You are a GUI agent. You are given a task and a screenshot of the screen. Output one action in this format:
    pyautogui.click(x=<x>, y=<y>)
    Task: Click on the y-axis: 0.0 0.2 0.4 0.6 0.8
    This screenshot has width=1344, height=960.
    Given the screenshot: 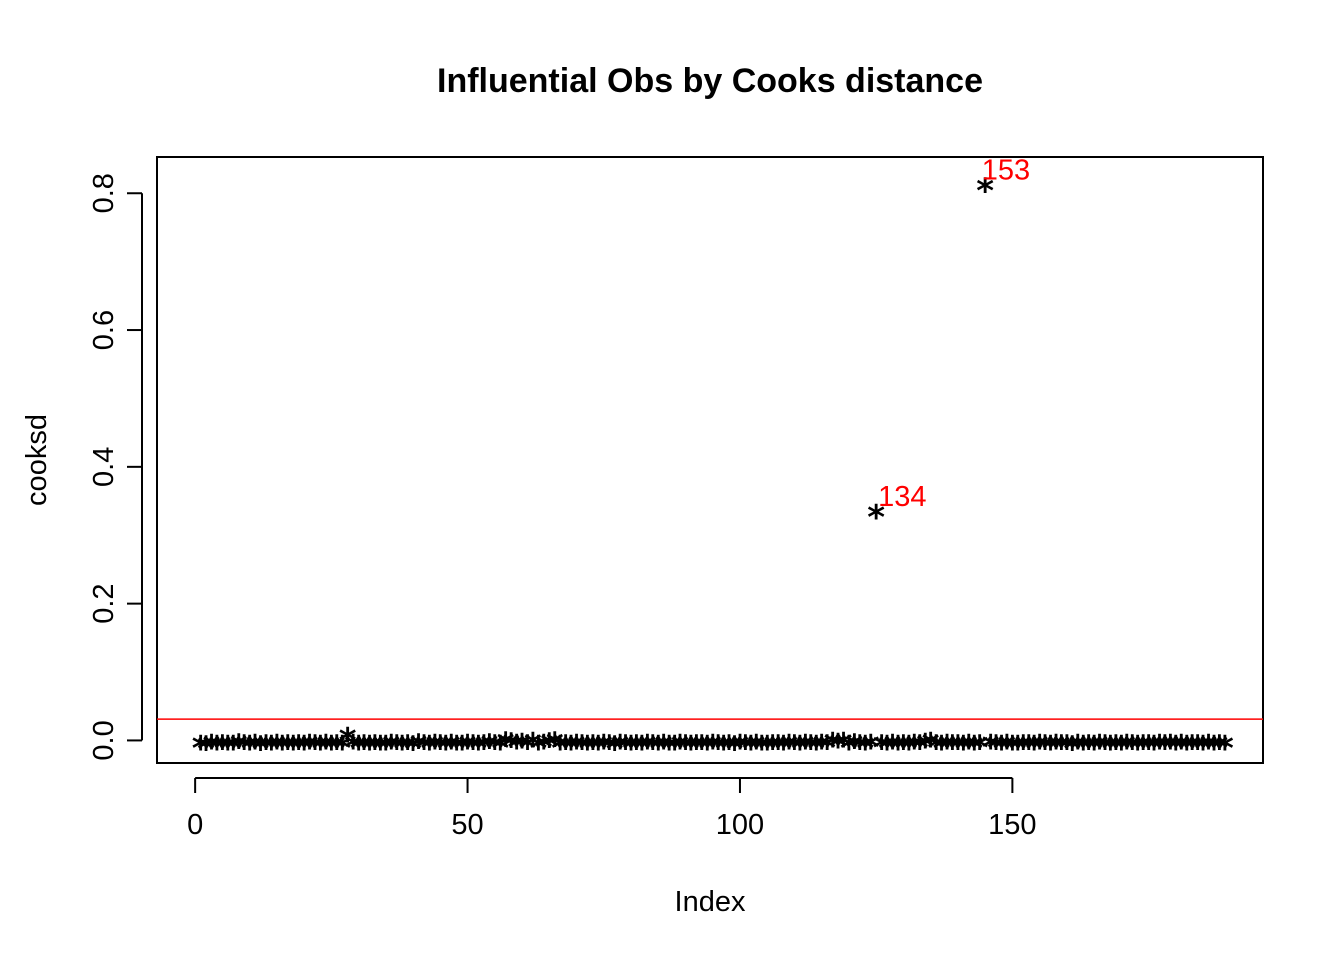 What is the action you would take?
    pyautogui.click(x=115, y=467)
    